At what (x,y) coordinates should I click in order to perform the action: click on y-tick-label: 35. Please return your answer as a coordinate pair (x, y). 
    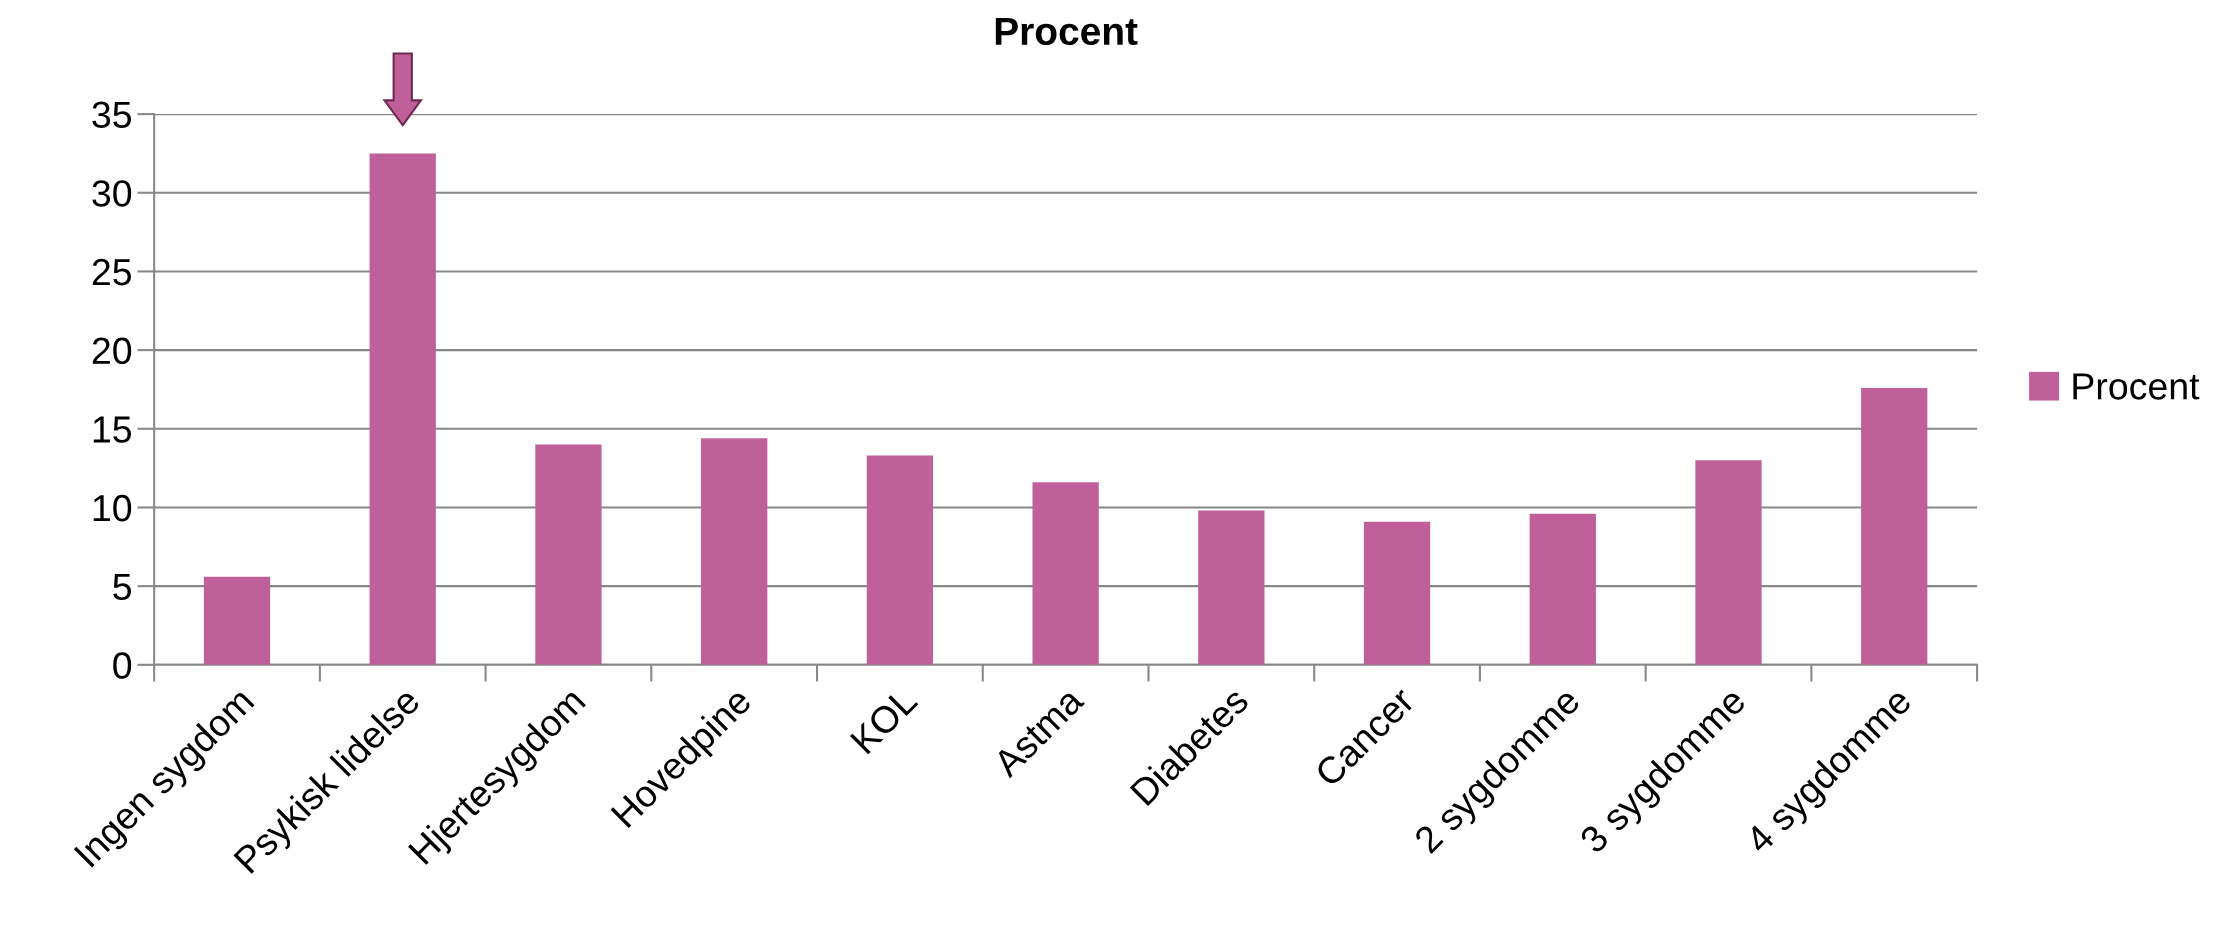
    Looking at the image, I should click on (112, 115).